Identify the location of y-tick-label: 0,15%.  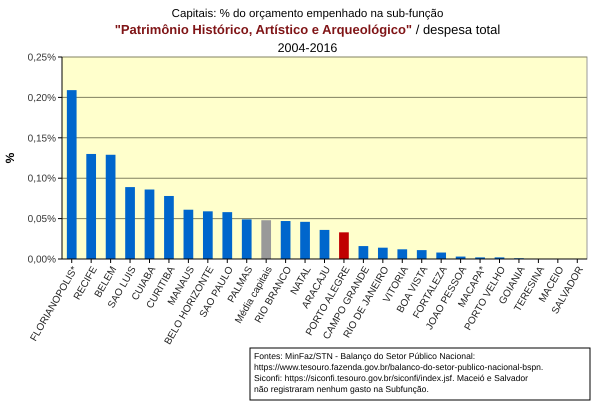
(42, 138).